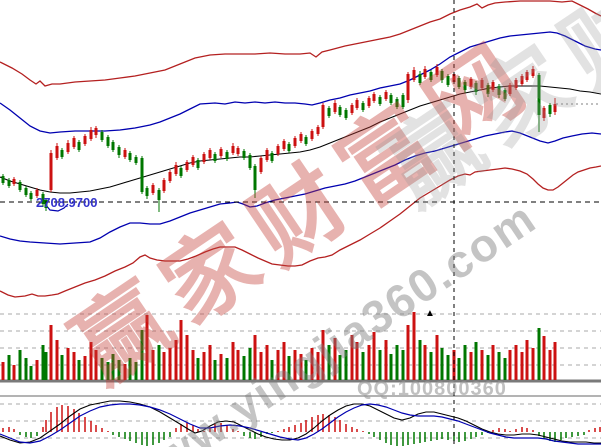  I want to click on macd-indicator, so click(300, 423).